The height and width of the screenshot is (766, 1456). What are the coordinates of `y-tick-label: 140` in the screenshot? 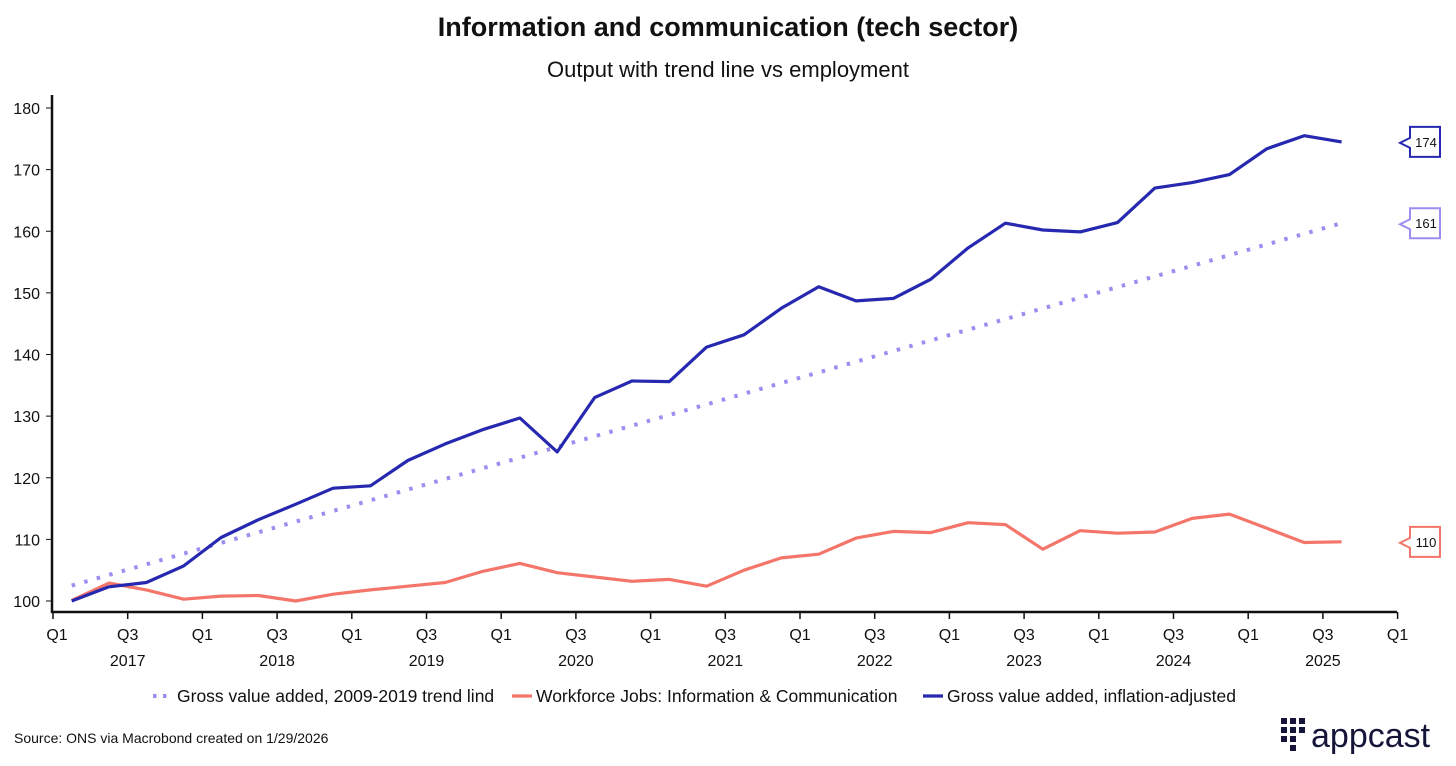 It's located at (26, 356).